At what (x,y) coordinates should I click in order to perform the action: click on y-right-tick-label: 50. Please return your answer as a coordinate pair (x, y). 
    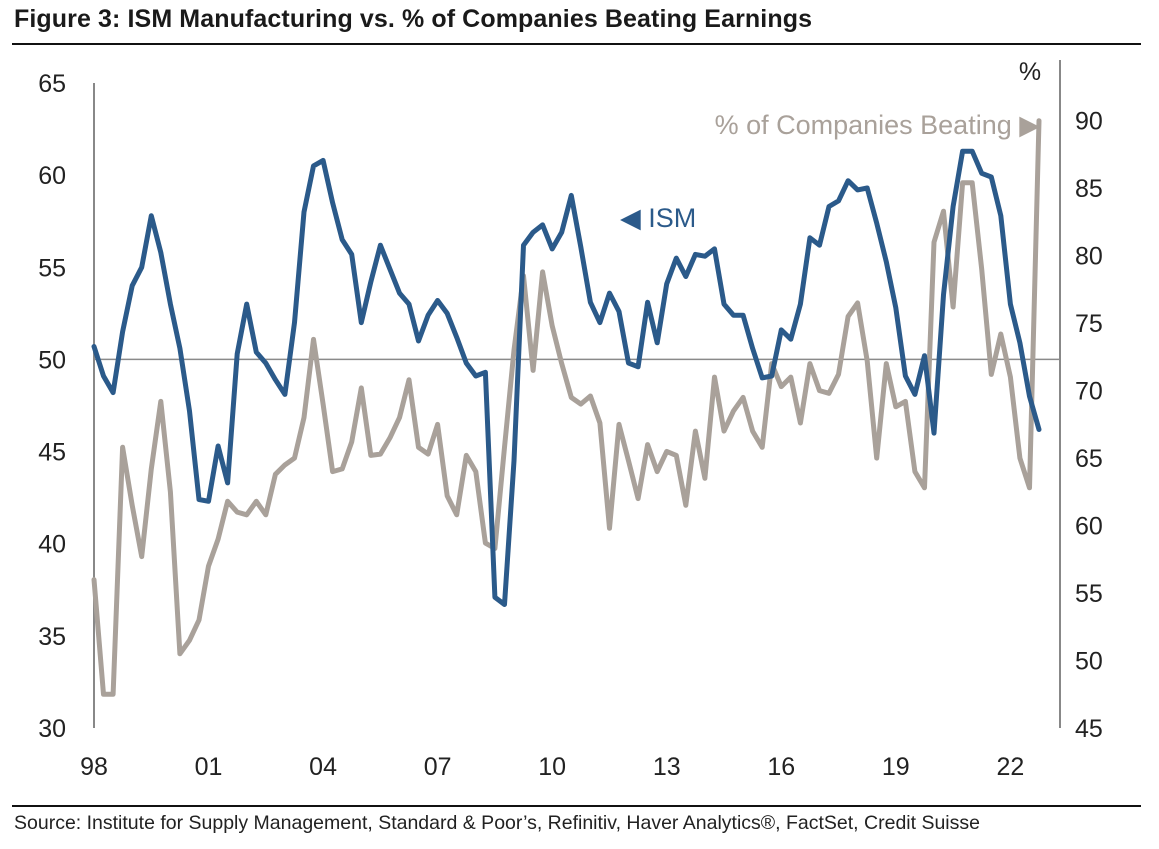
    Looking at the image, I should click on (1089, 662).